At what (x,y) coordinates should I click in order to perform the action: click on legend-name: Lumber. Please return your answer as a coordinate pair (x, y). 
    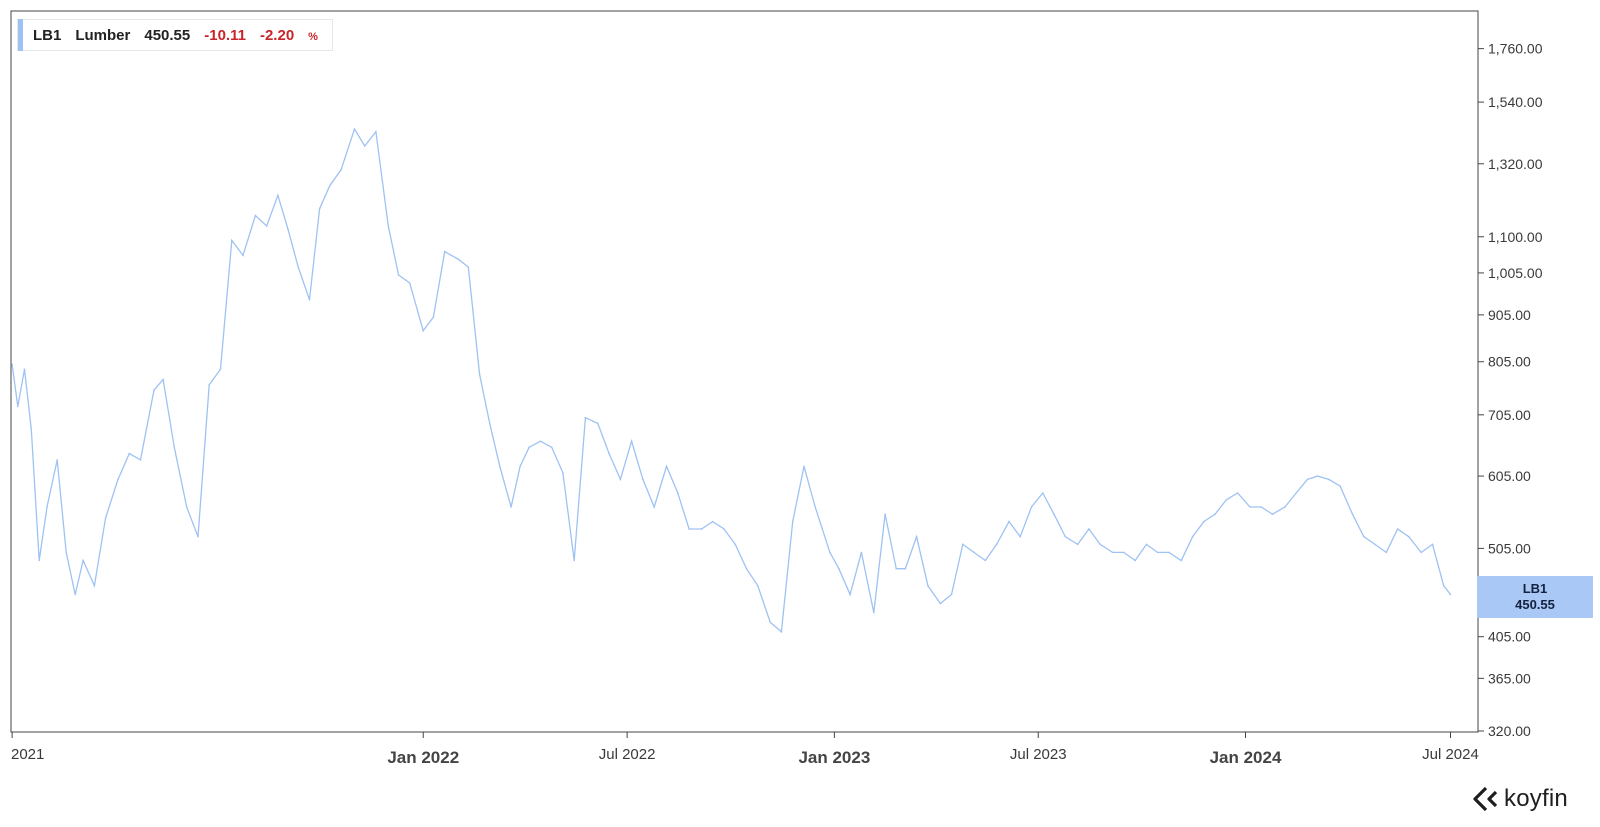
    Looking at the image, I should click on (103, 35).